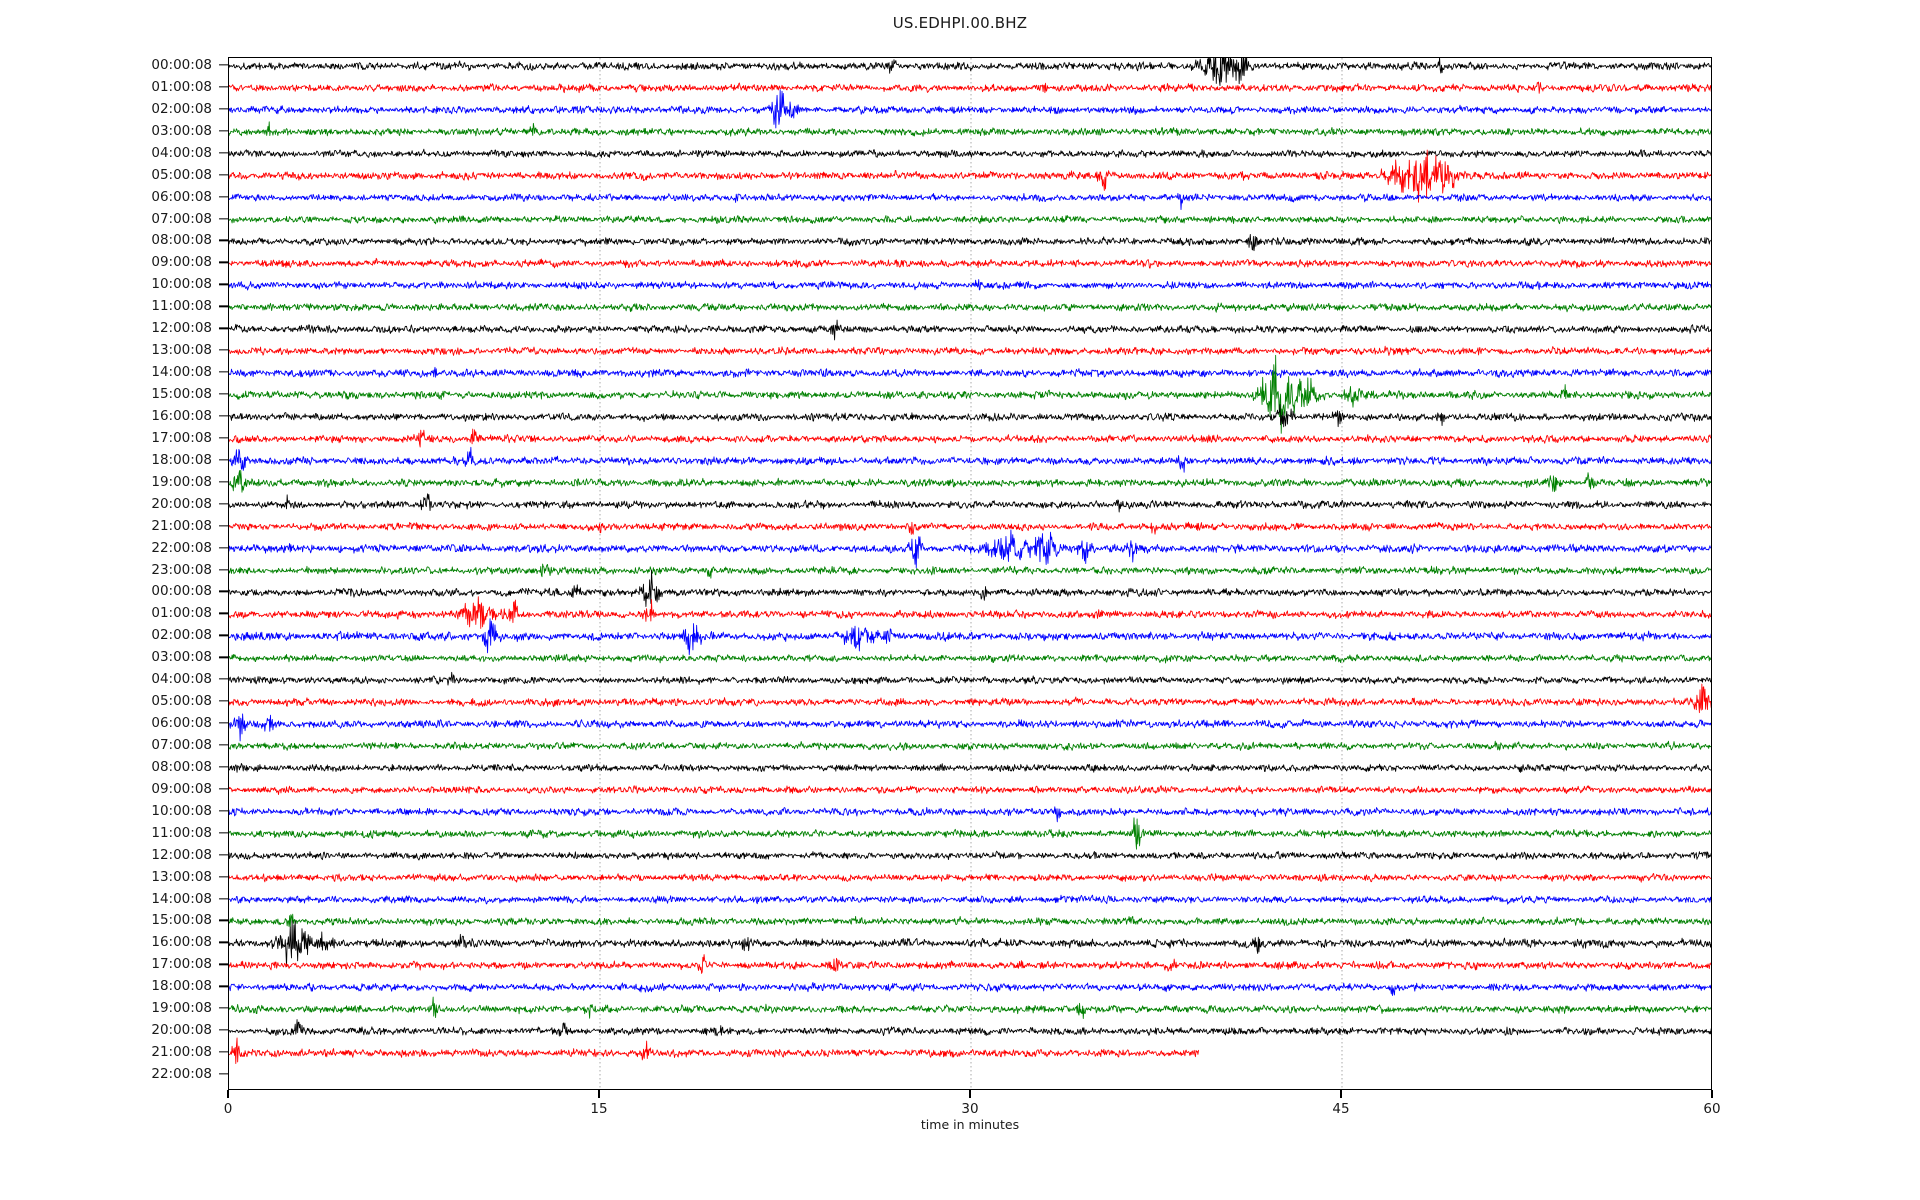  I want to click on y-axis-tick-label: 13:00:08, so click(181, 350).